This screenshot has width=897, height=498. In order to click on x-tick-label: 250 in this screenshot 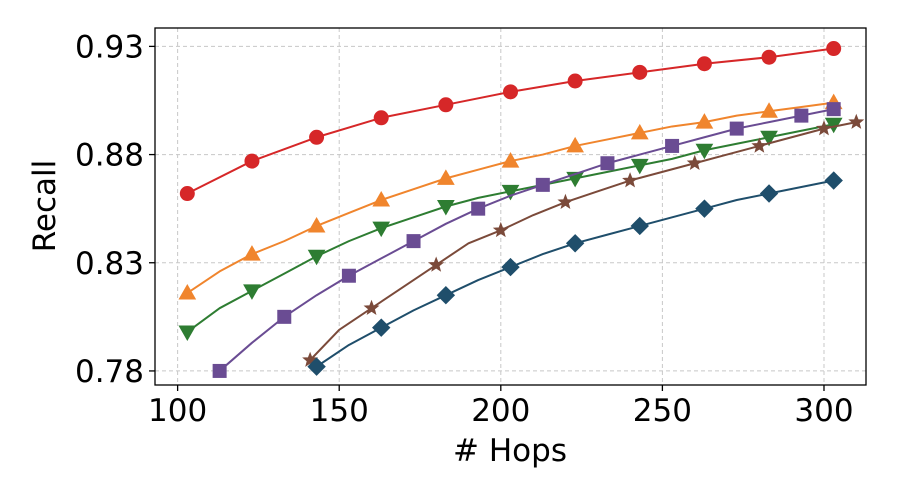, I will do `click(662, 411)`.